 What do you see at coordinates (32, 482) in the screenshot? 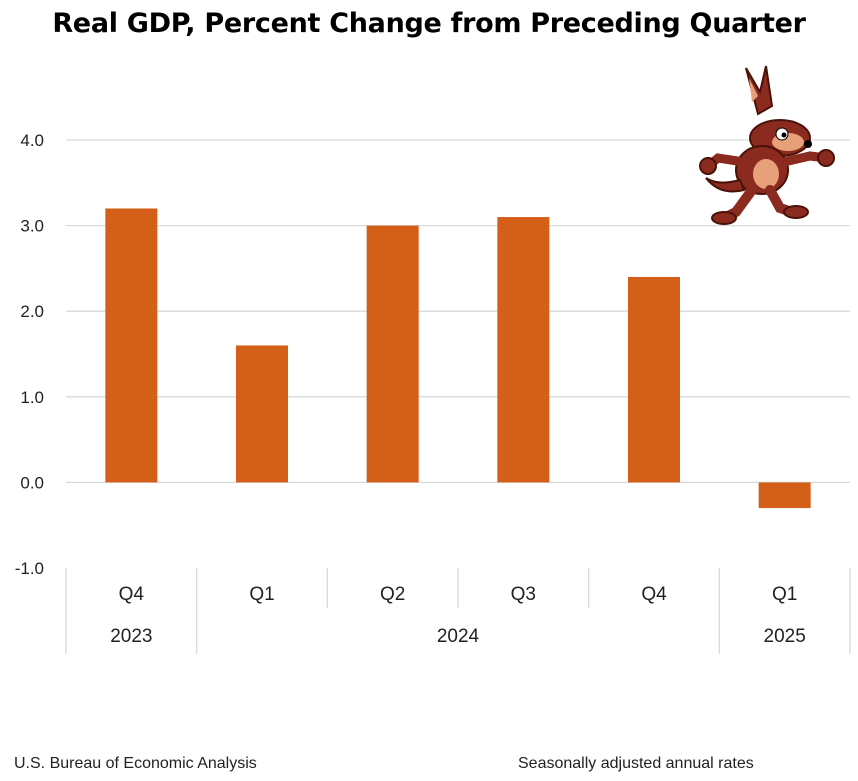
I see `y-tick-label: 0.0` at bounding box center [32, 482].